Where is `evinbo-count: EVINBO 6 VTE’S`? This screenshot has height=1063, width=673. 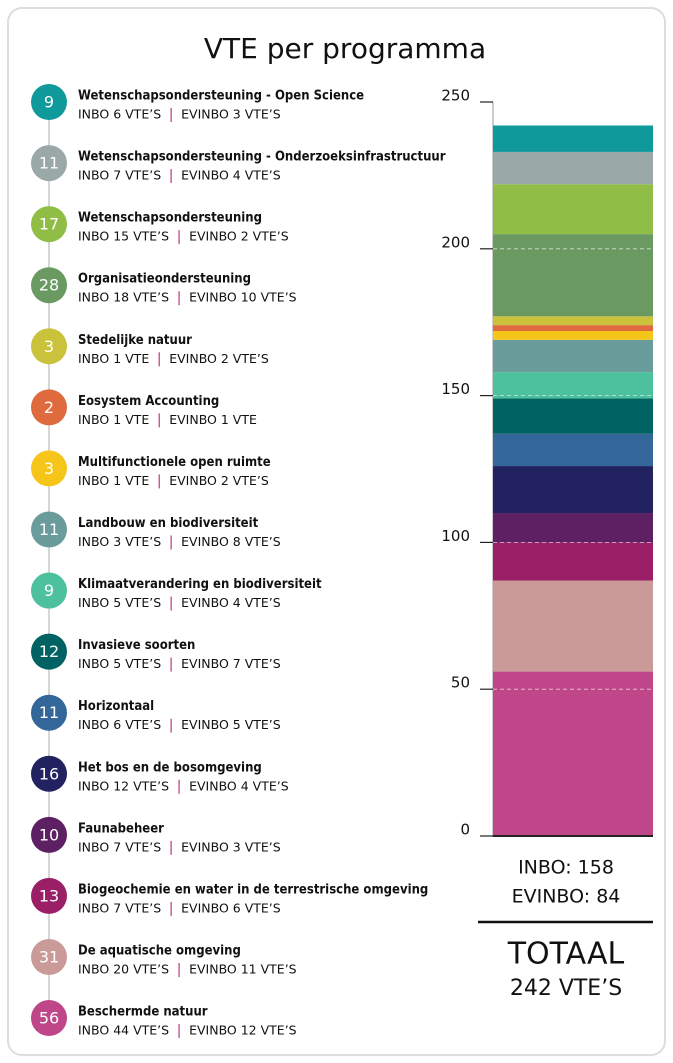
evinbo-count: EVINBO 6 VTE’S is located at coordinates (231, 907).